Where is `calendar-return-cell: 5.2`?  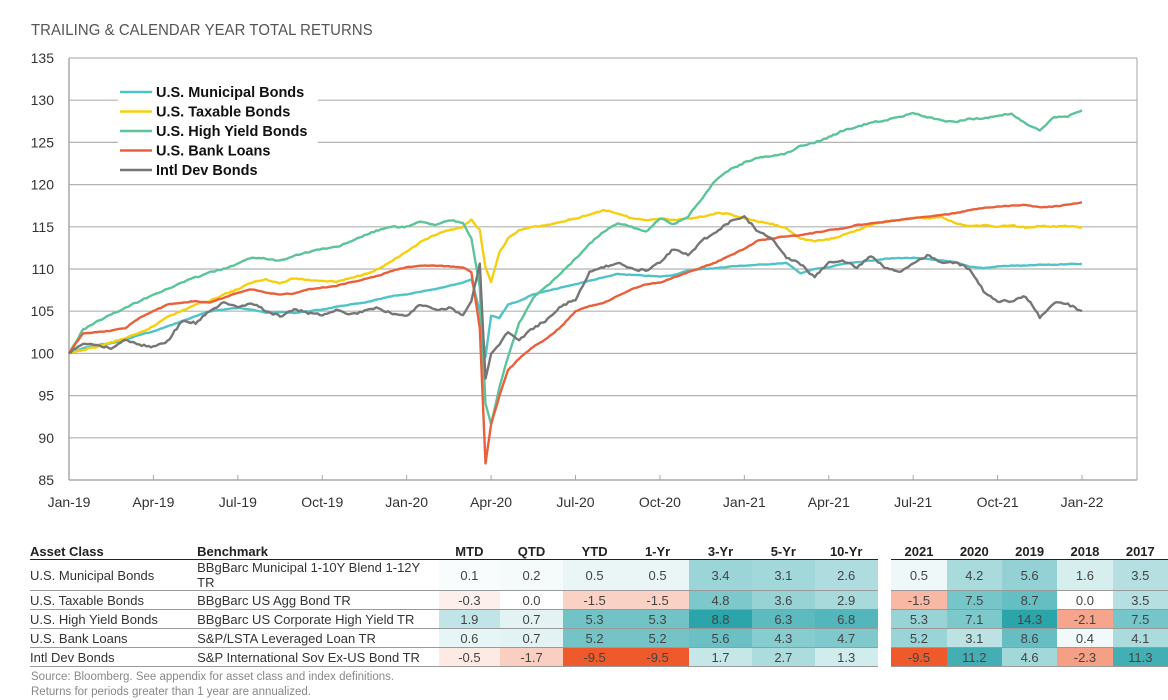
calendar-return-cell: 5.2 is located at coordinates (919, 638).